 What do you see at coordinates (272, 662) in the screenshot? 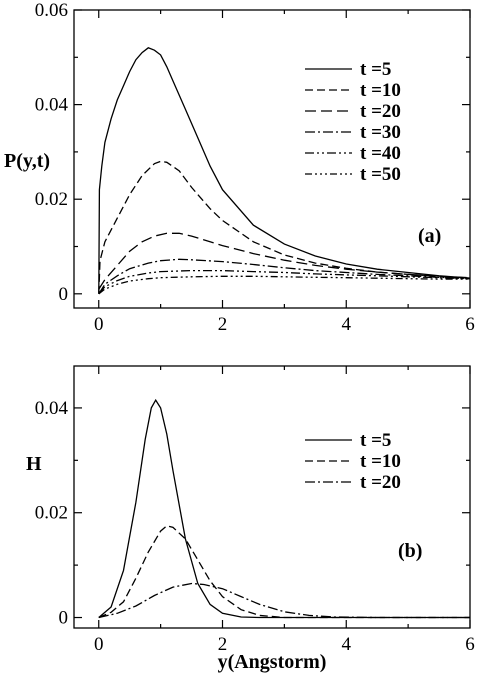
I see `panel-b-xlabel: y(Angstorm)` at bounding box center [272, 662].